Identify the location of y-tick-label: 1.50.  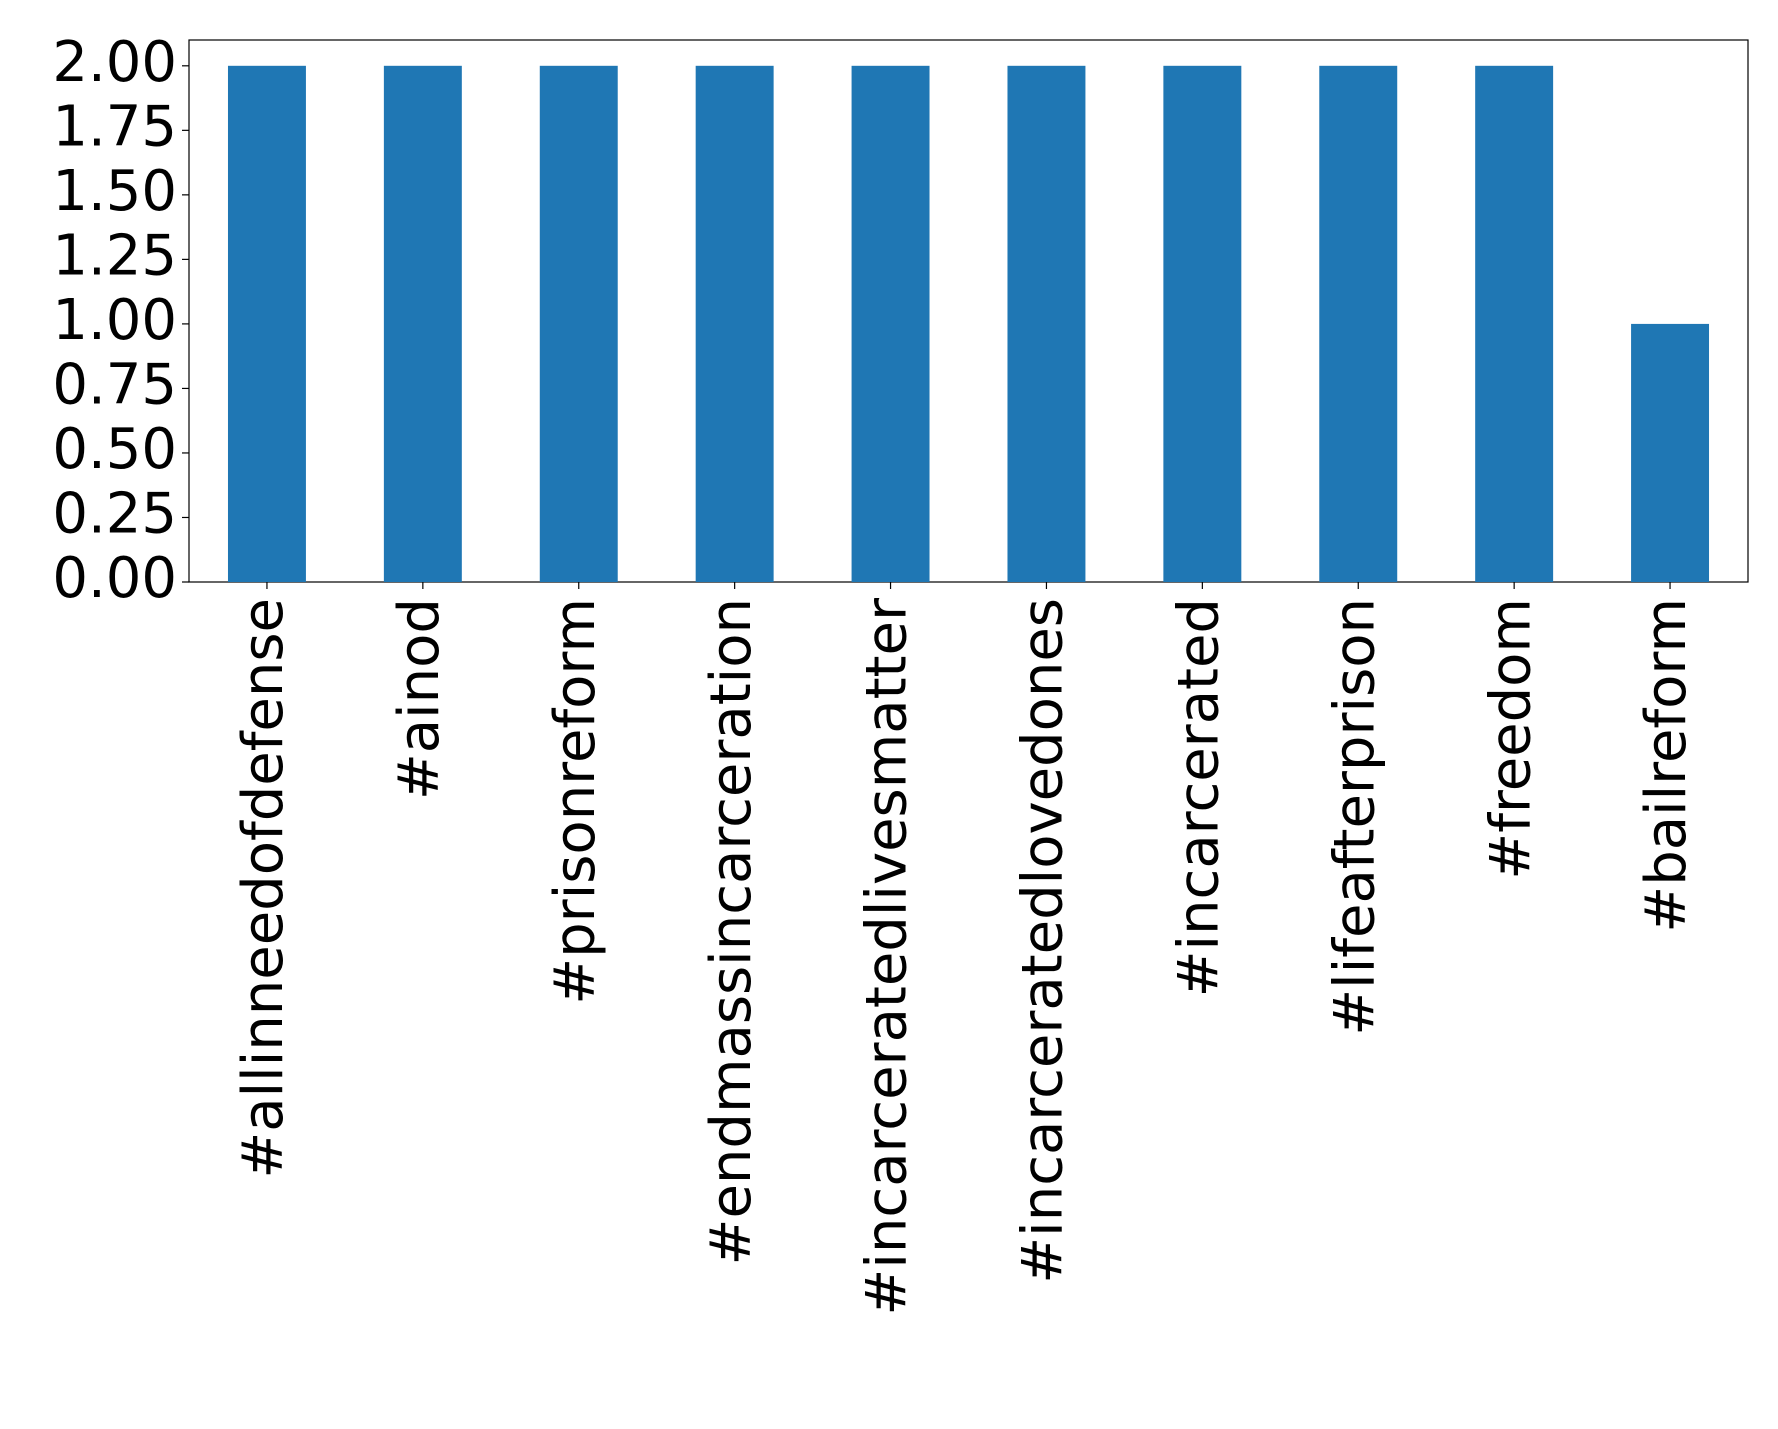
(114, 191).